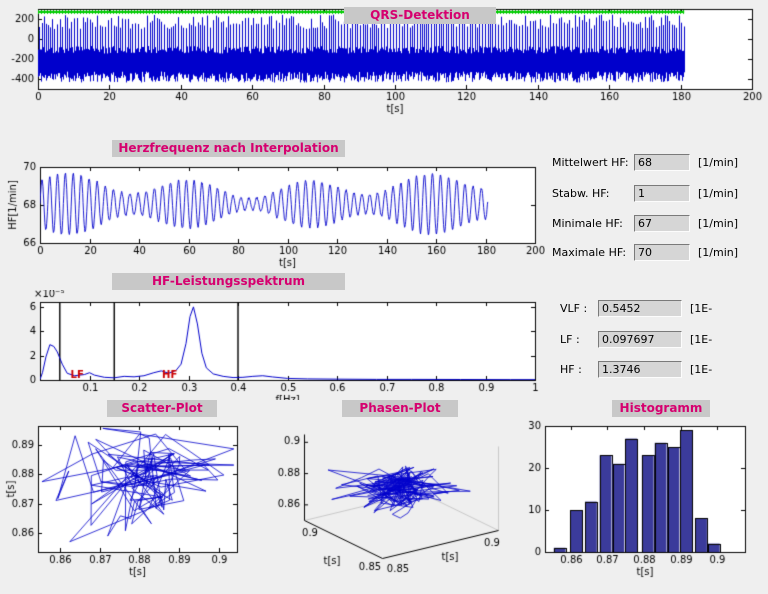  I want to click on stat-row-max-hf: Maximale HF: 70 [1/min], so click(645, 252).